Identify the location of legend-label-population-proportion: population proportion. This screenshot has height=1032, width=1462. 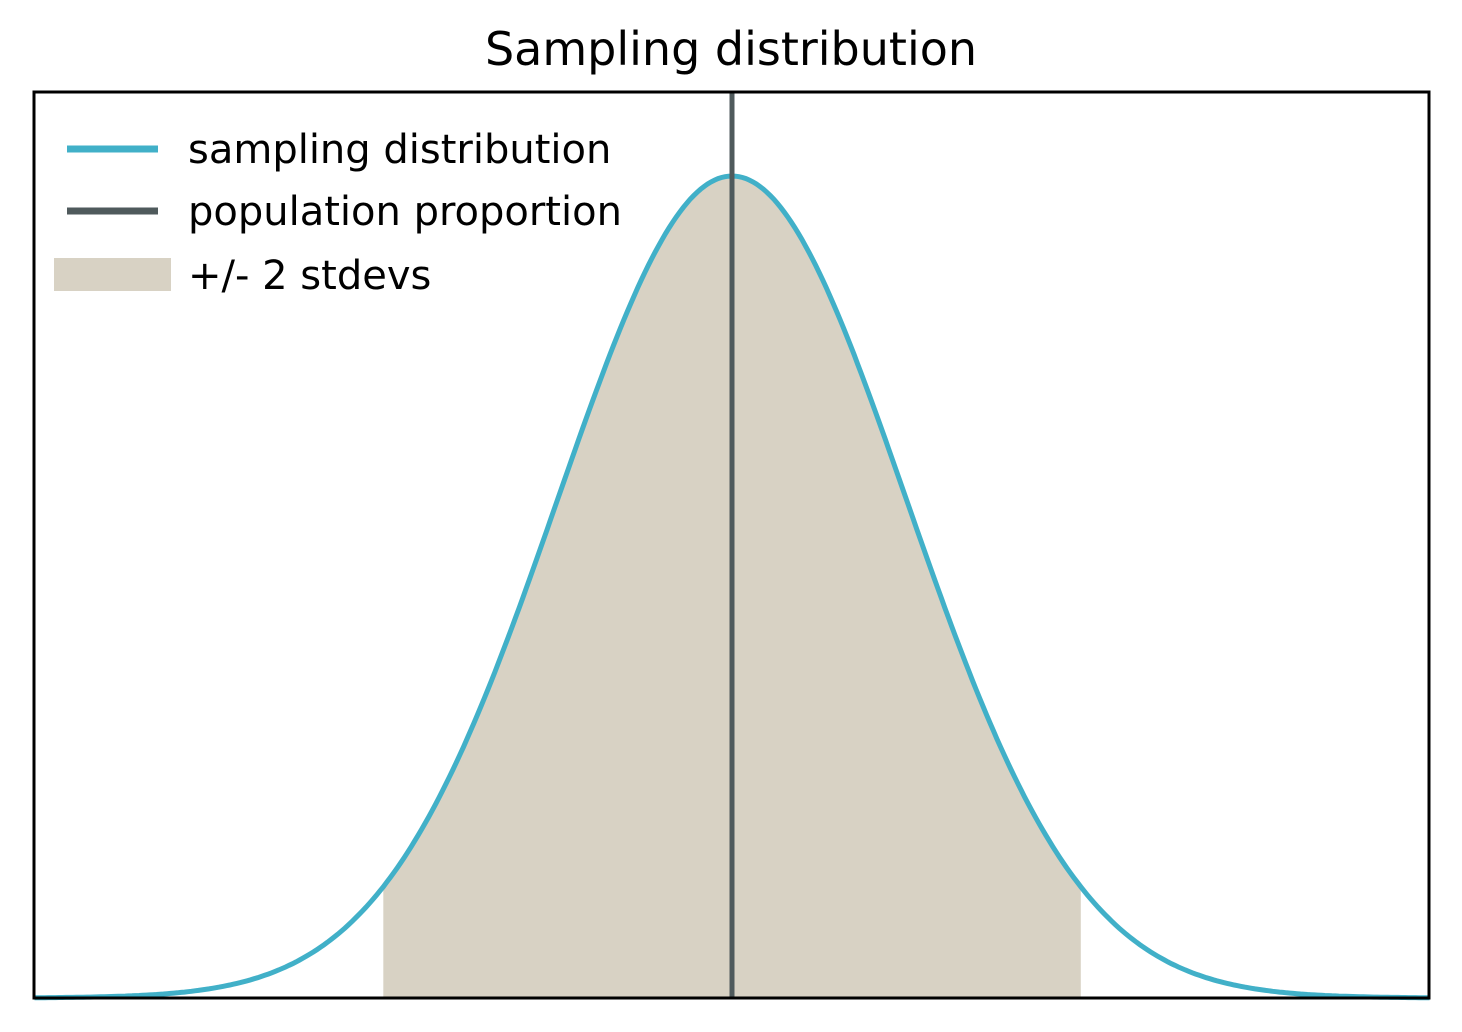
(405, 212).